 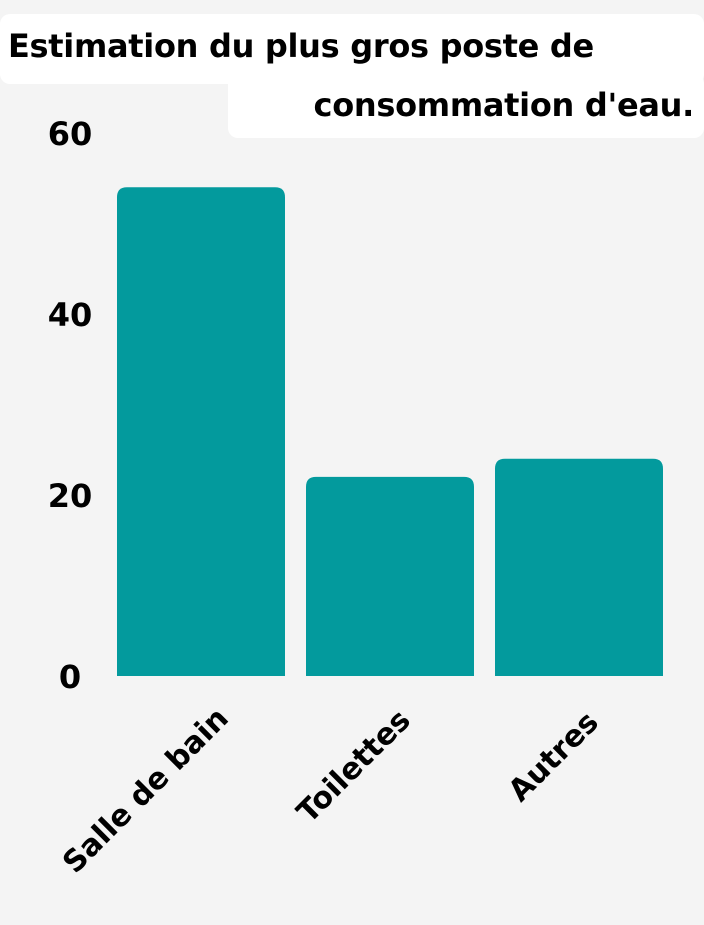 What do you see at coordinates (70, 315) in the screenshot?
I see `y-tick-label-2: 40` at bounding box center [70, 315].